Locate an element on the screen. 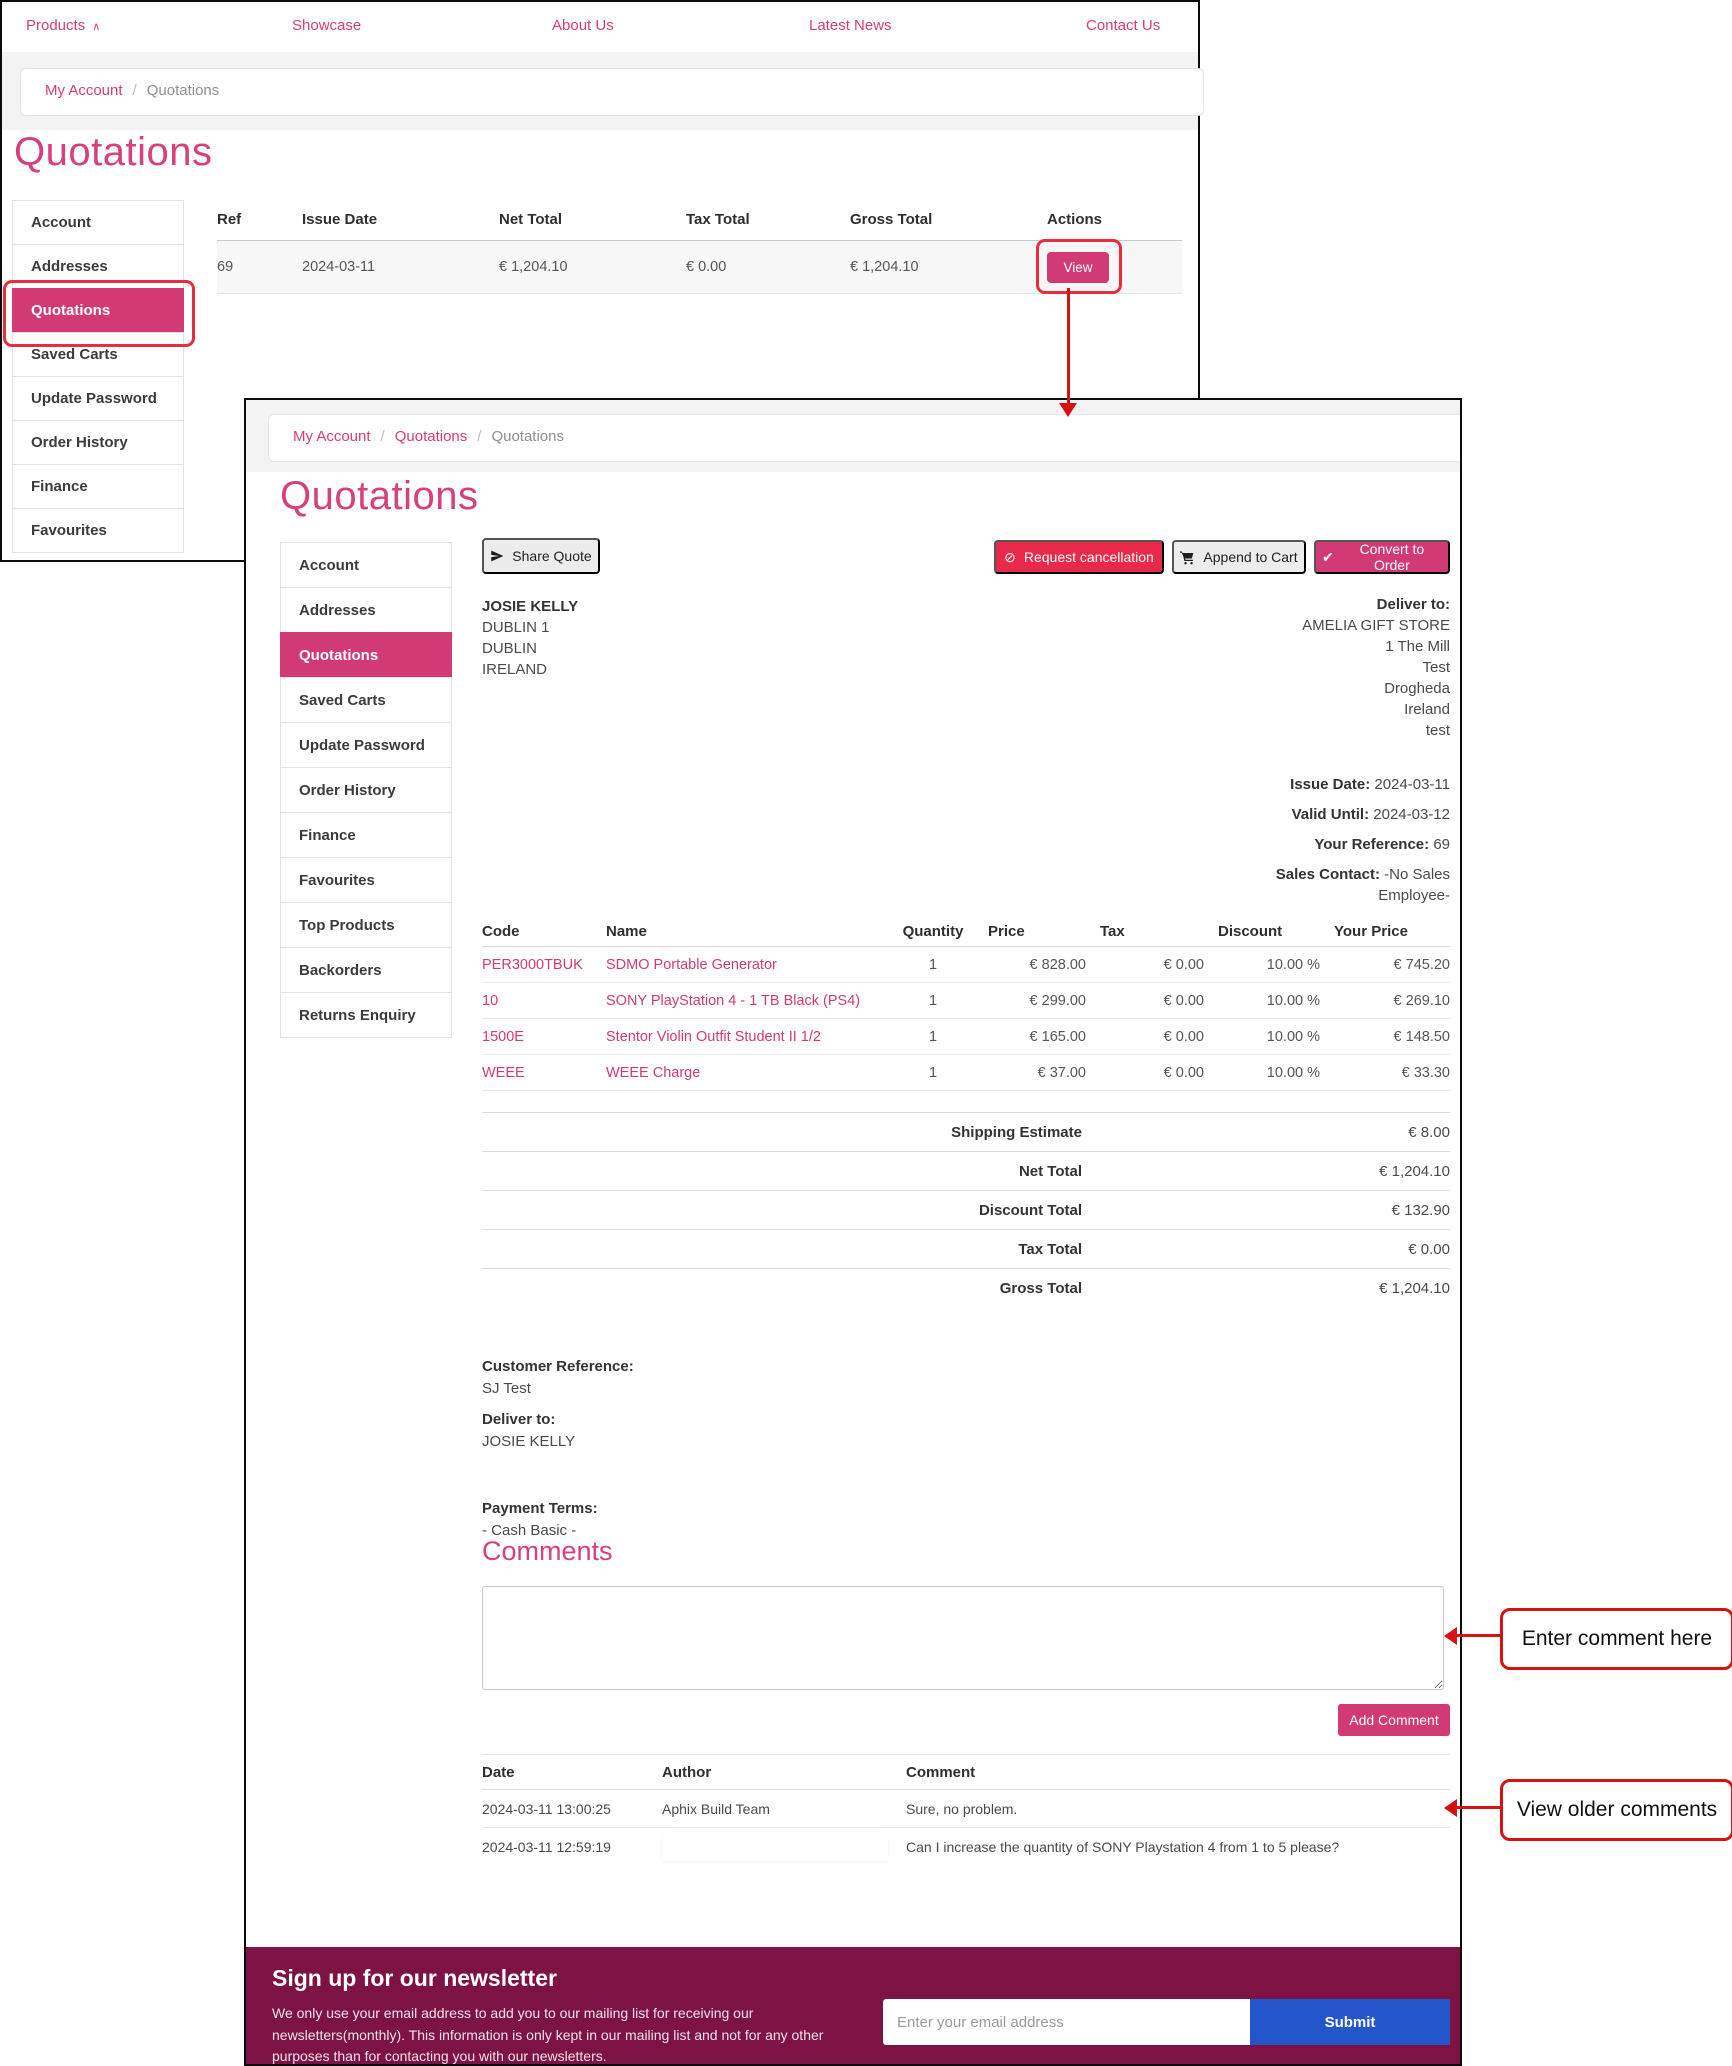 The height and width of the screenshot is (2066, 1732). newsletter-submit-button: Submit is located at coordinates (1350, 2022).